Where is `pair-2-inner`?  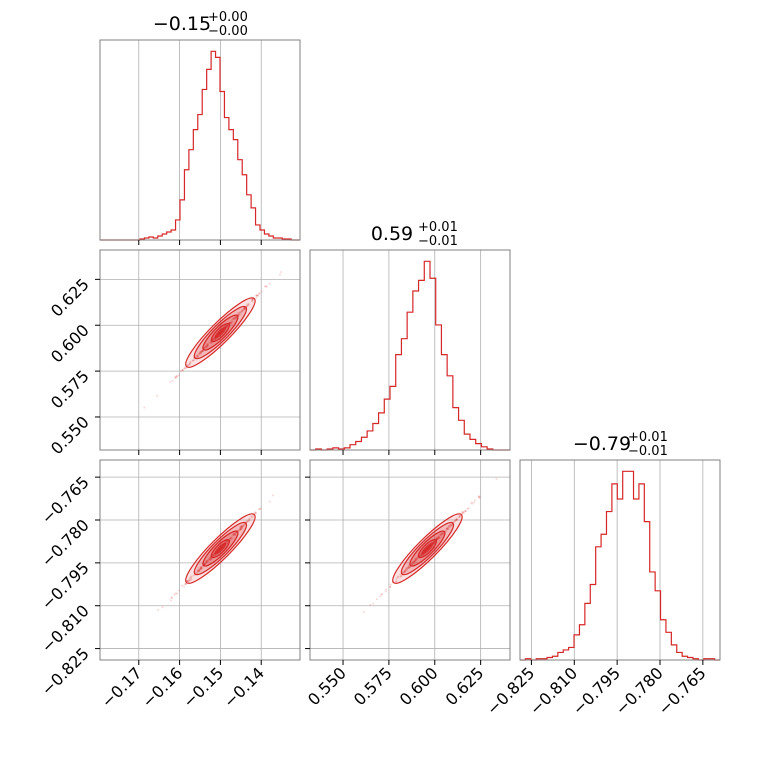 pair-2-inner is located at coordinates (430, 545).